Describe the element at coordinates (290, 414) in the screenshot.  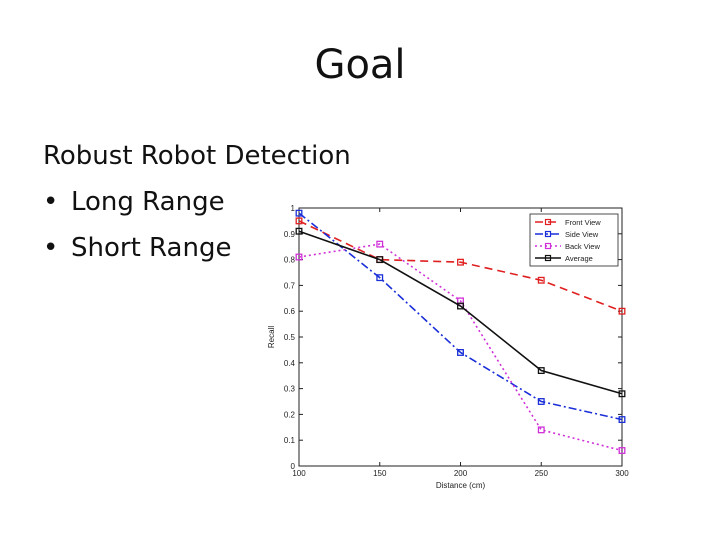
I see `y-tick-label: 0.2` at that location.